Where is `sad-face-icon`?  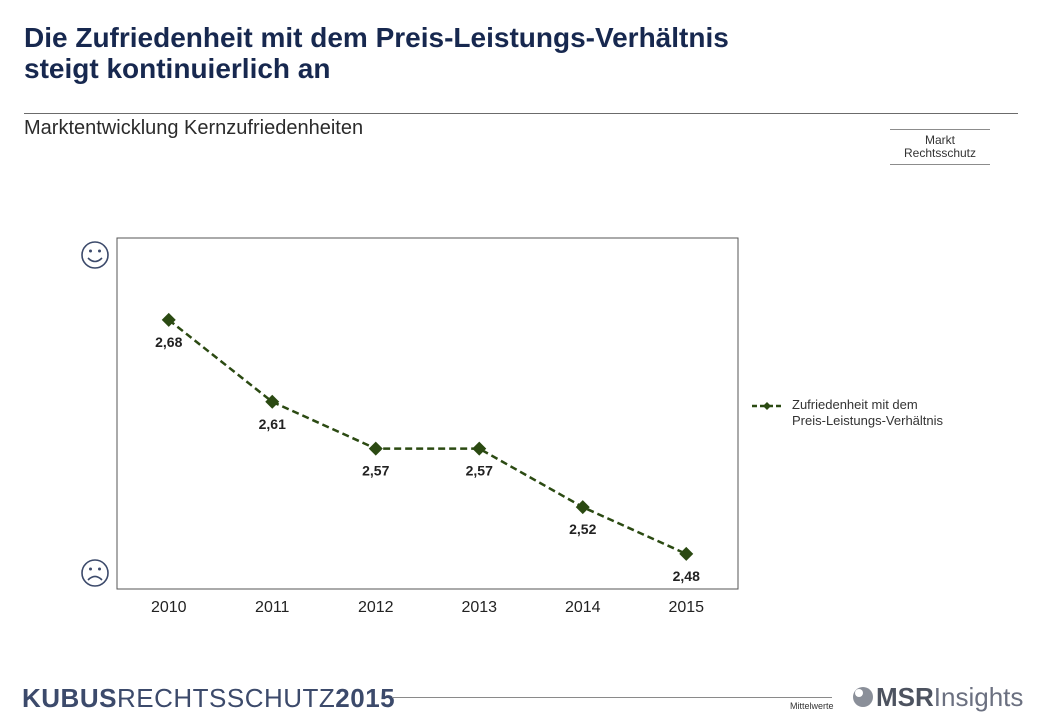 sad-face-icon is located at coordinates (95, 573).